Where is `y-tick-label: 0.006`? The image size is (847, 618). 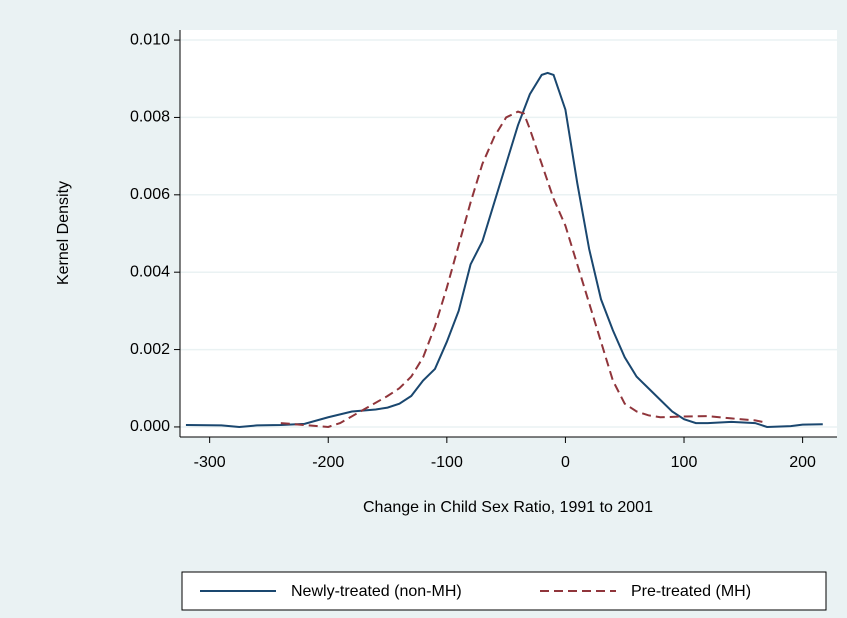 y-tick-label: 0.006 is located at coordinates (150, 194).